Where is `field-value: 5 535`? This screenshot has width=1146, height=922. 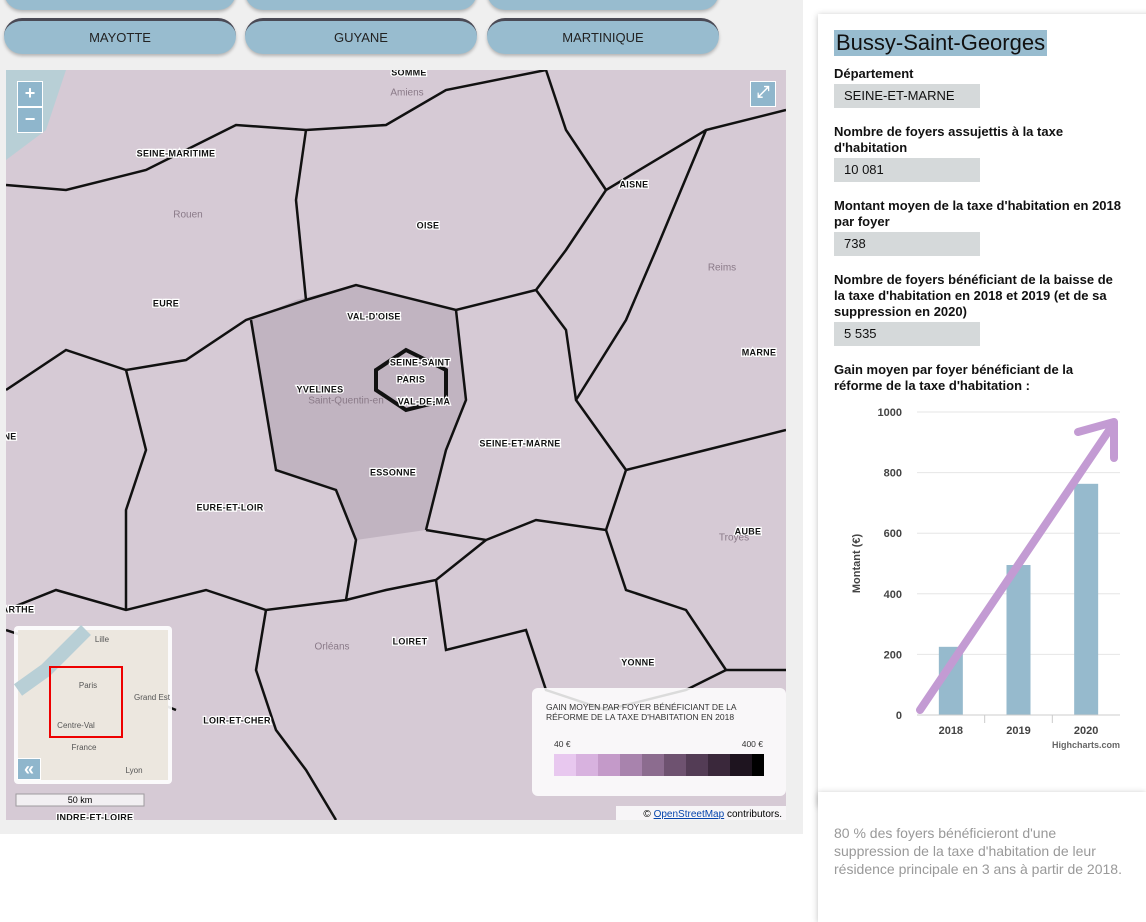 field-value: 5 535 is located at coordinates (907, 334).